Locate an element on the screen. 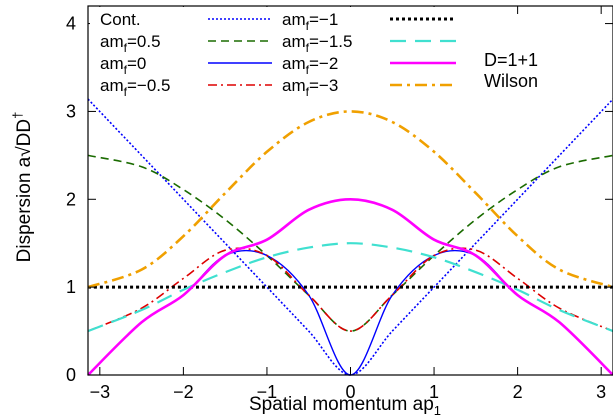  y-axis-title: Dispersion a√DD† is located at coordinates (22, 187).